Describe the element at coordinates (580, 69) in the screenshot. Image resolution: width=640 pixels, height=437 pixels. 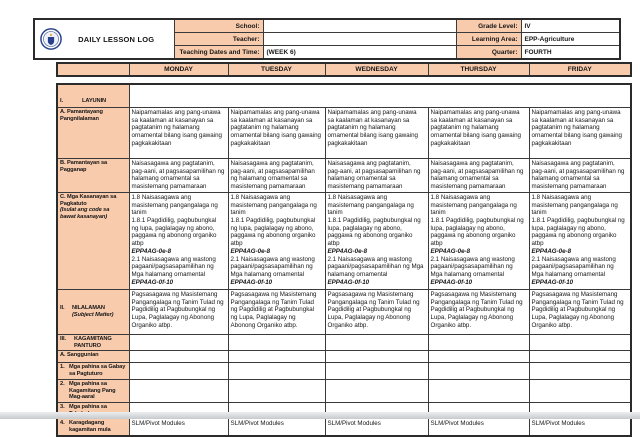
I see `day-header-friday: FRIDAY` at that location.